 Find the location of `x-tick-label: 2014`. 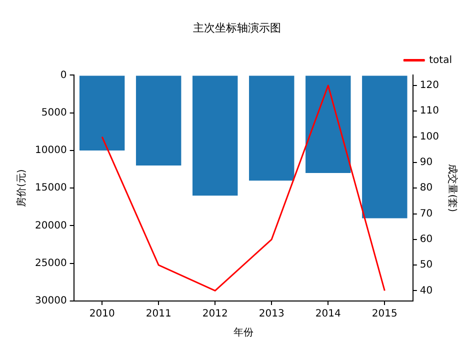

x-tick-label: 2014 is located at coordinates (328, 314).